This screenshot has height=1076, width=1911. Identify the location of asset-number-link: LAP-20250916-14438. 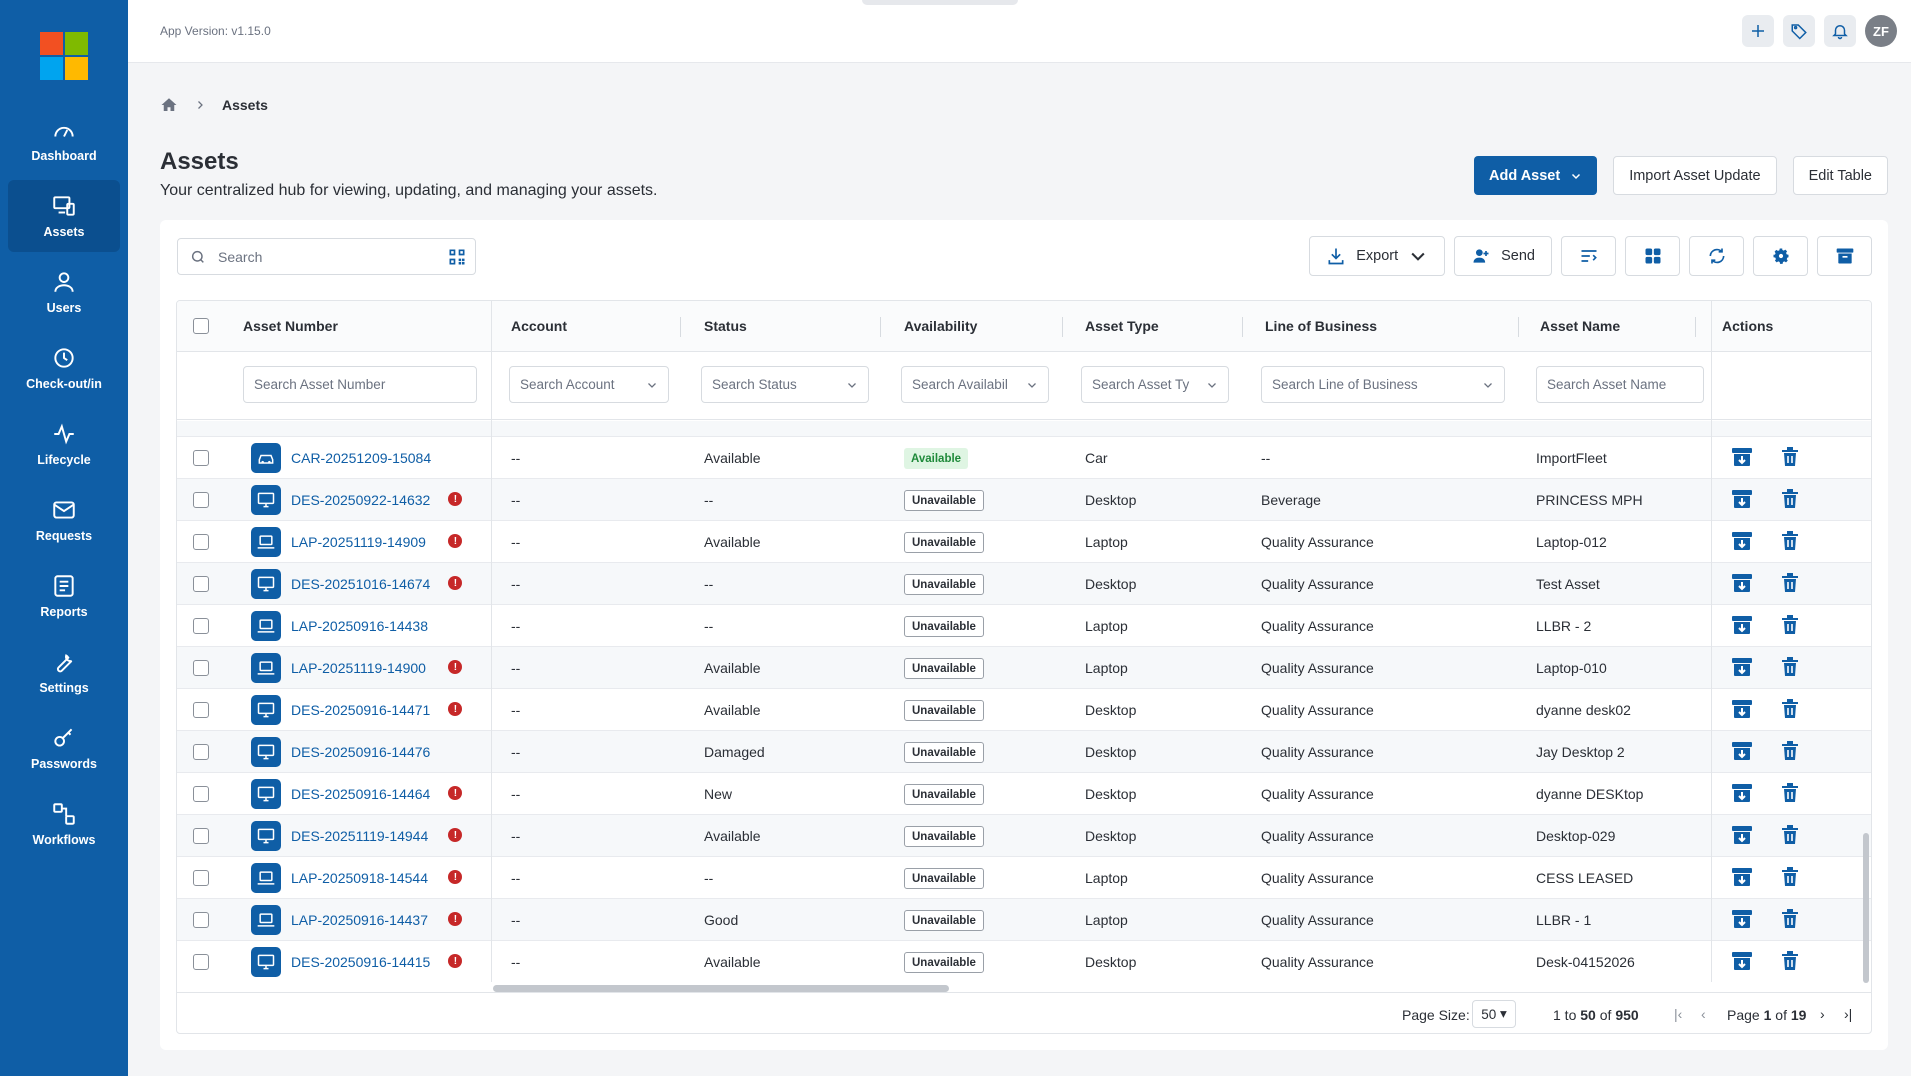
(360, 626).